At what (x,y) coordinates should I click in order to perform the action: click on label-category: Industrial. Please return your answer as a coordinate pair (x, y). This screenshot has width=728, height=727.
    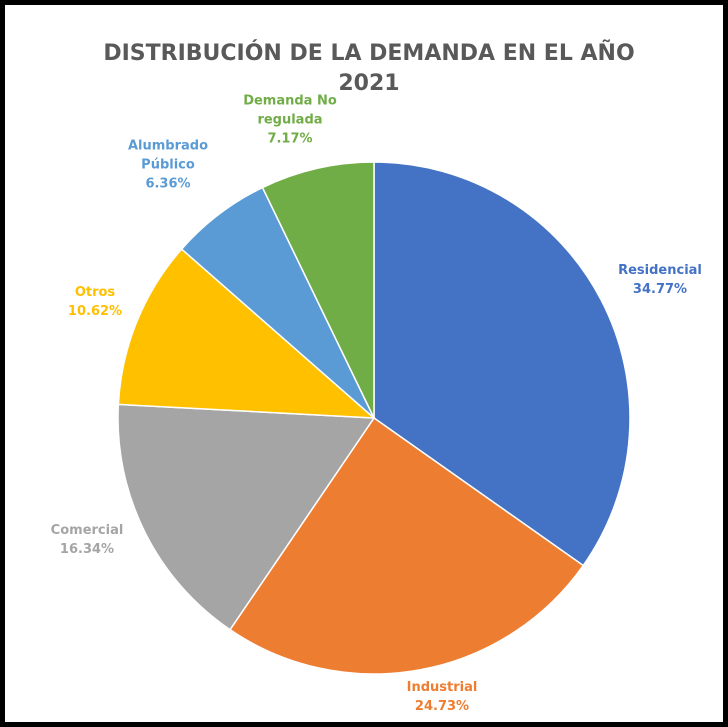
    Looking at the image, I should click on (442, 687).